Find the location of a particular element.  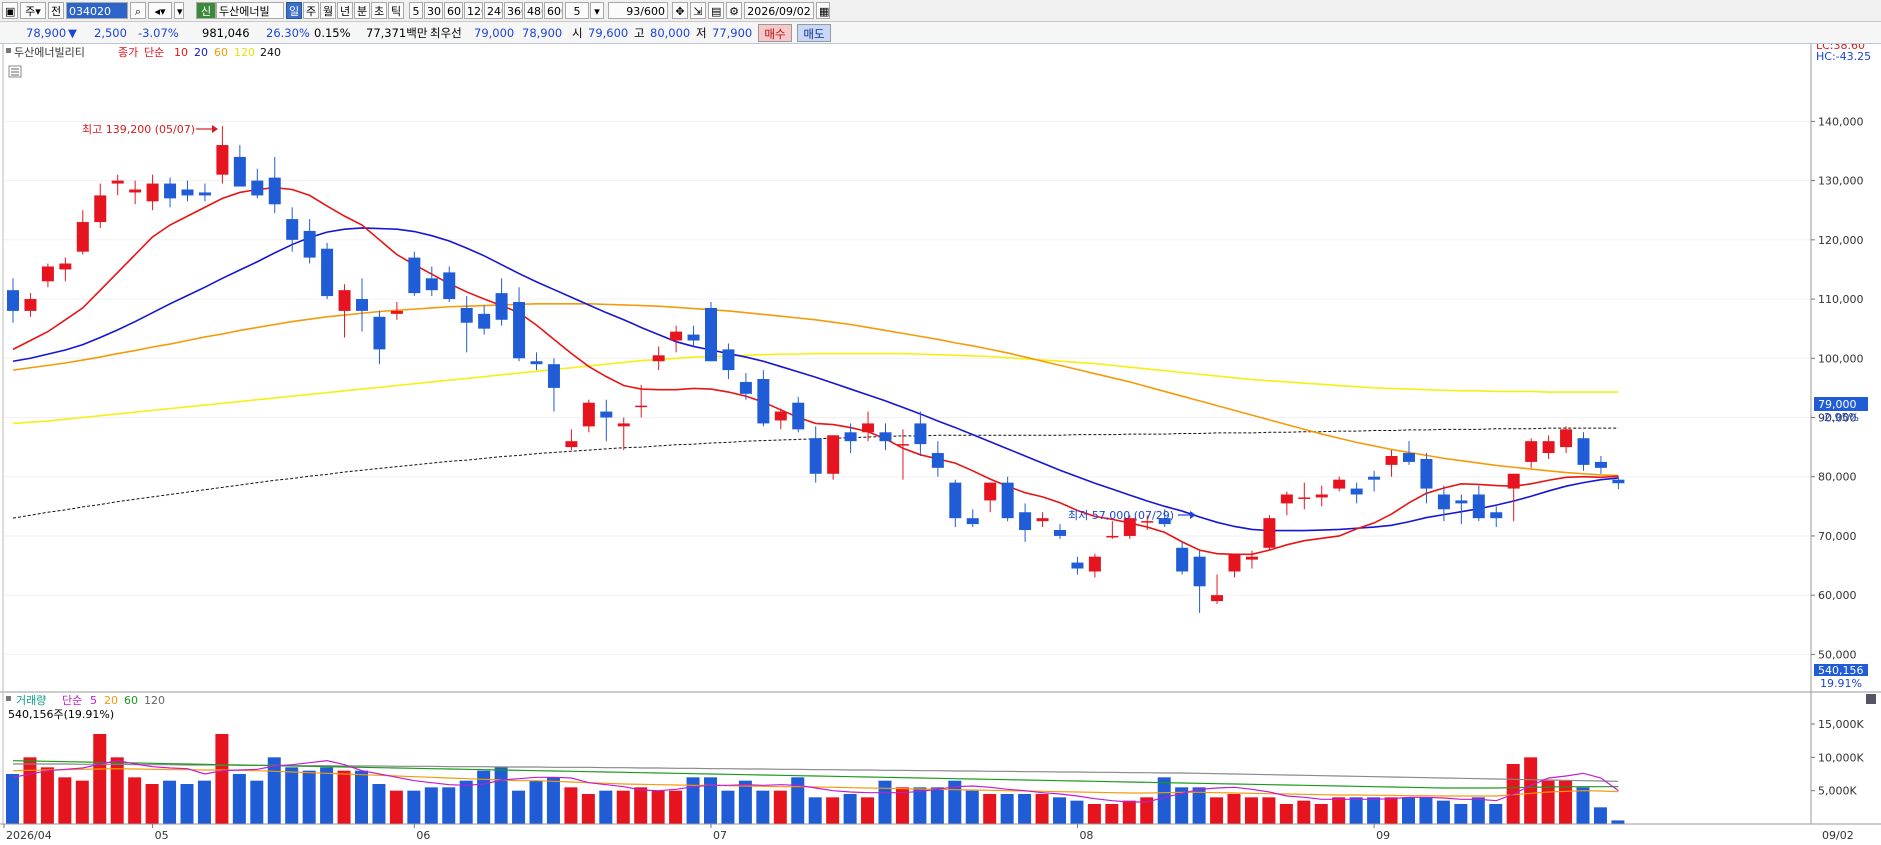

unit-input: 5 is located at coordinates (577, 10).